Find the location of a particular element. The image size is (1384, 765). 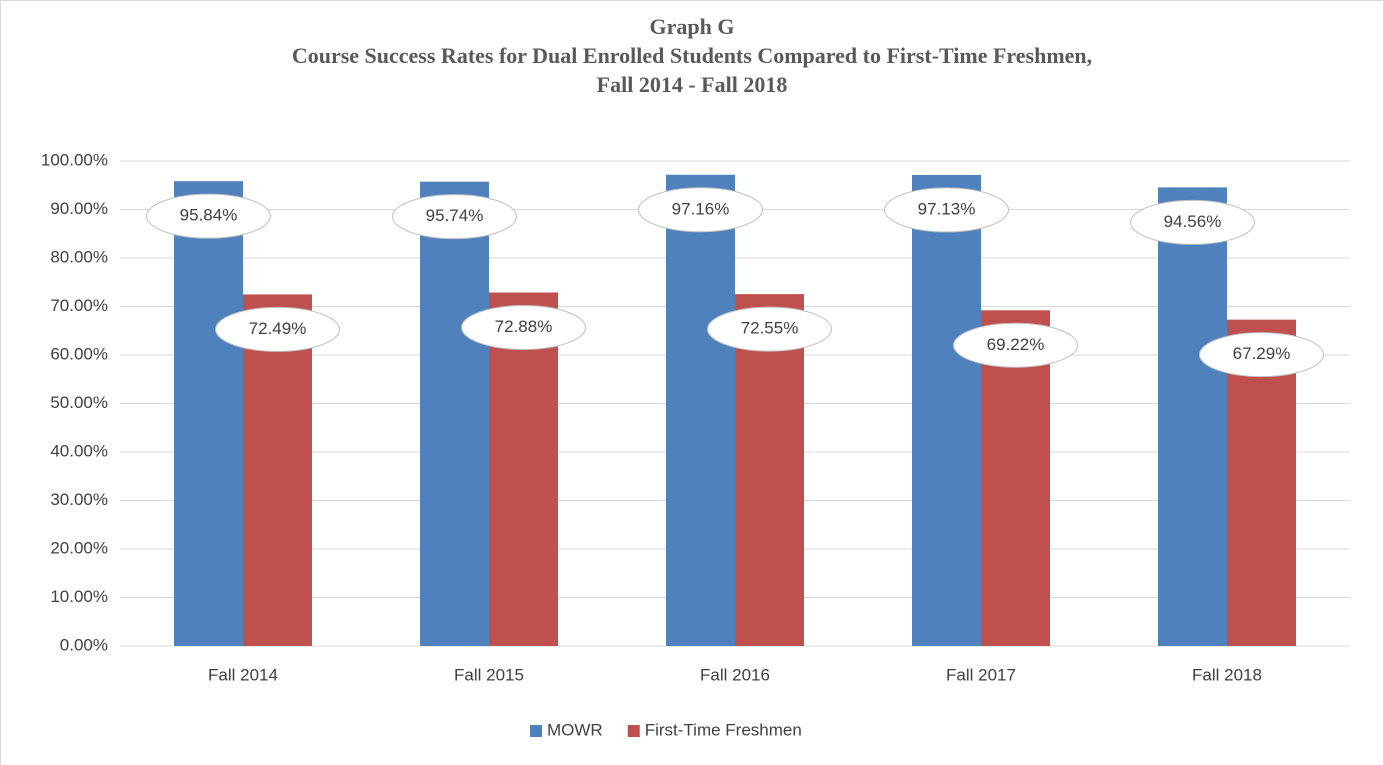

y-tick-label: 70.00% is located at coordinates (79, 305).